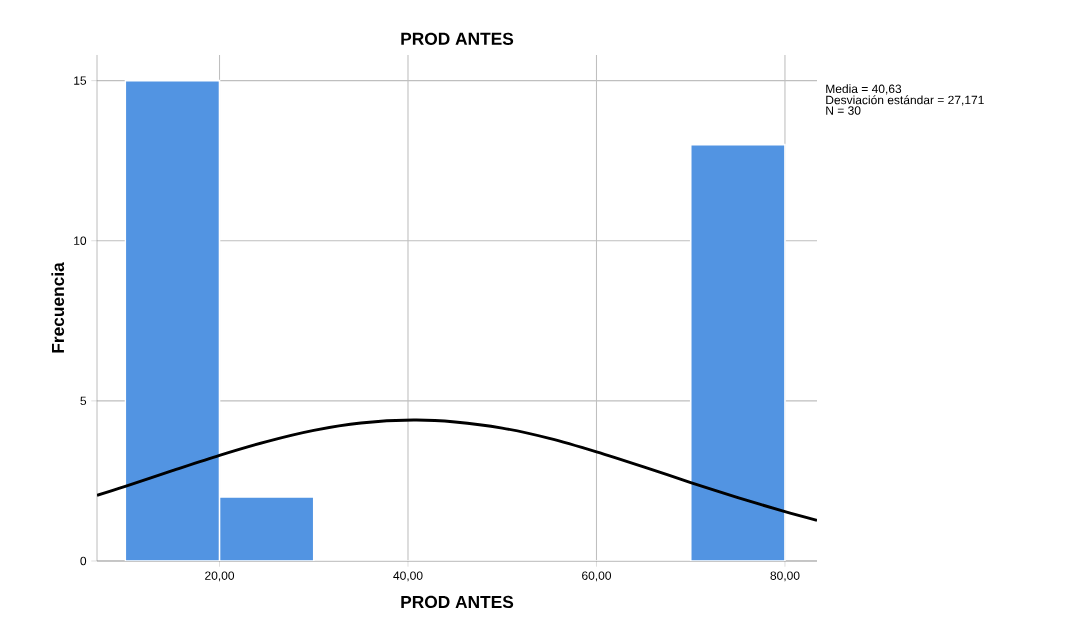 The width and height of the screenshot is (1084, 642). What do you see at coordinates (457, 38) in the screenshot?
I see `chart-title: PROD ANTES` at bounding box center [457, 38].